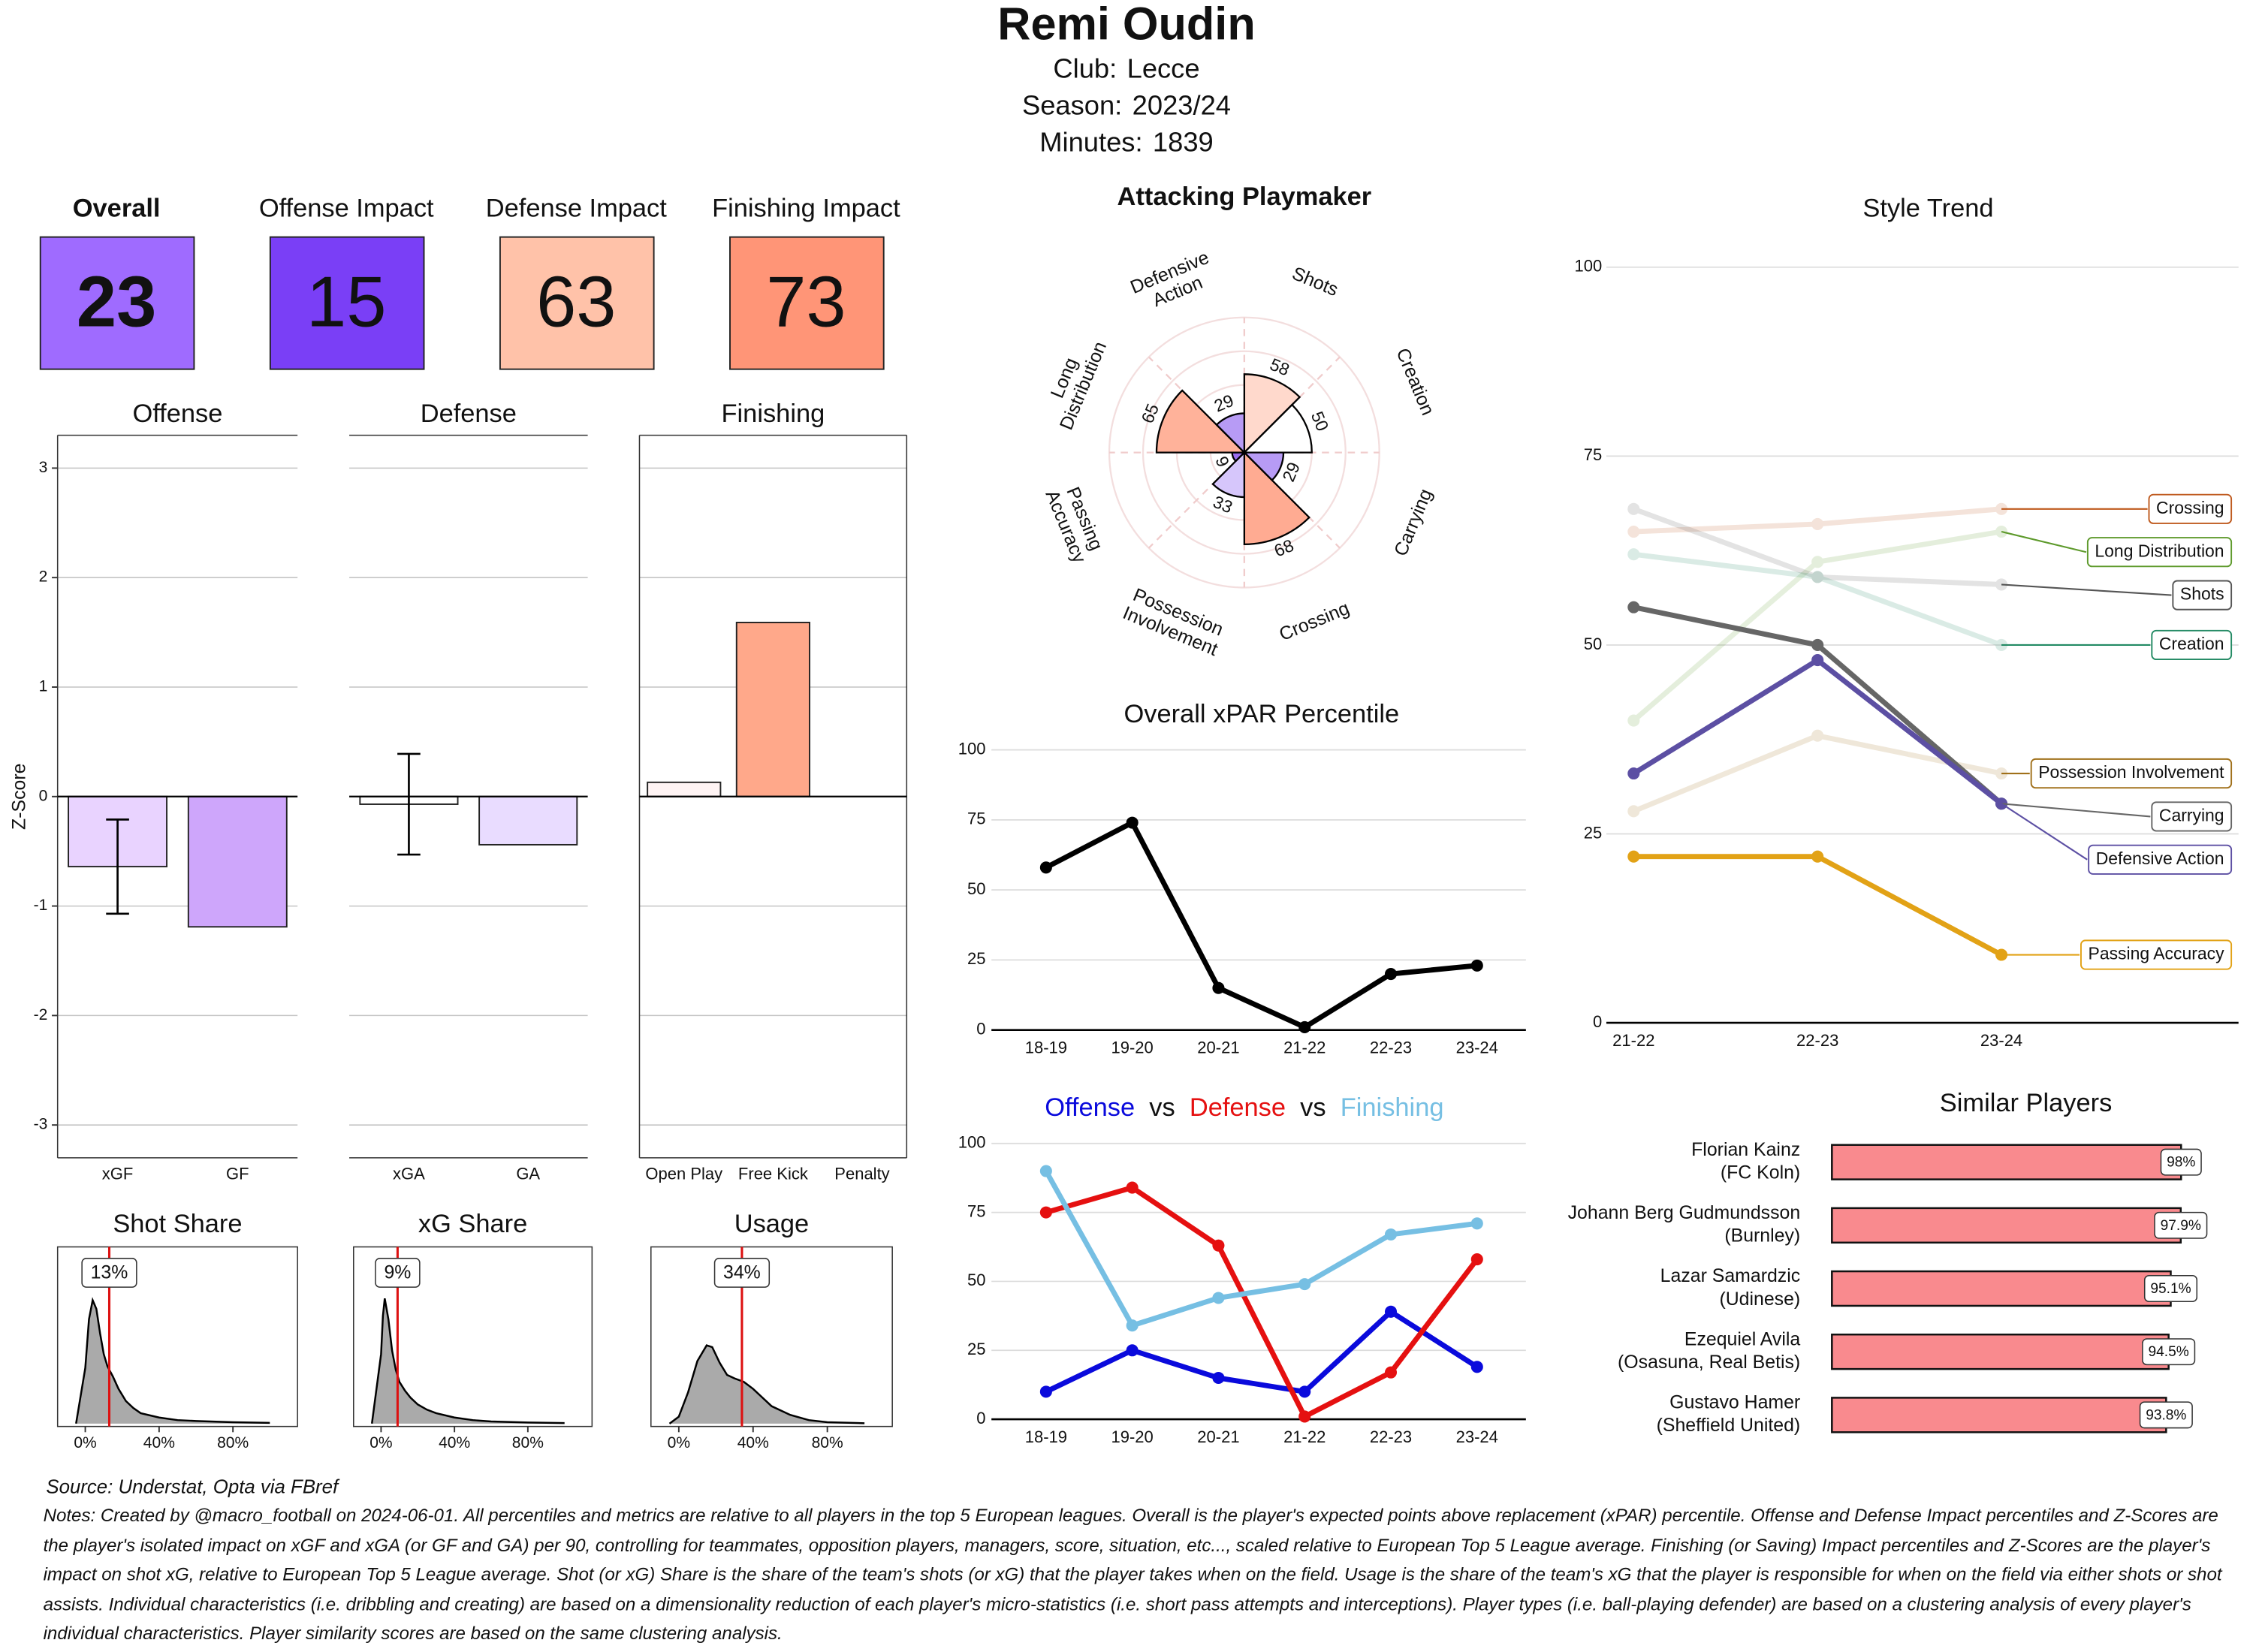 The width and height of the screenshot is (2253, 1652). Describe the element at coordinates (742, 1272) in the screenshot. I see `marker-label: 34%` at that location.